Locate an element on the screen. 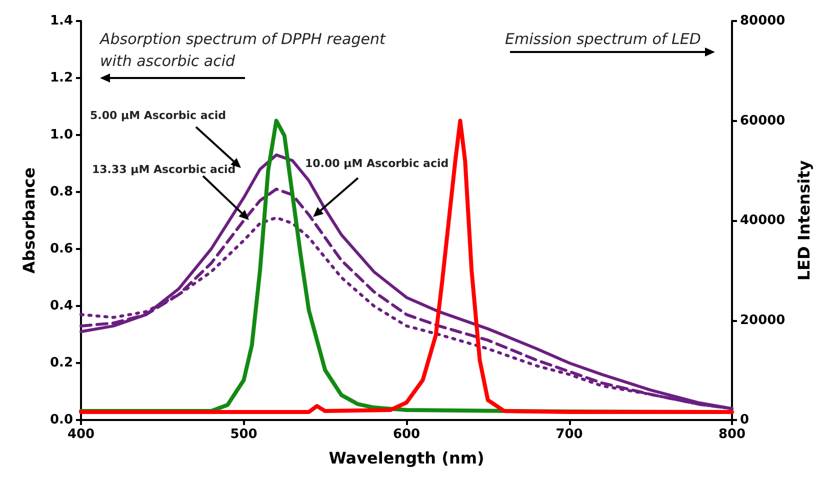 Image resolution: width=824 pixels, height=480 pixels. x-axis-title: Wavelength (nm) is located at coordinates (406, 458).